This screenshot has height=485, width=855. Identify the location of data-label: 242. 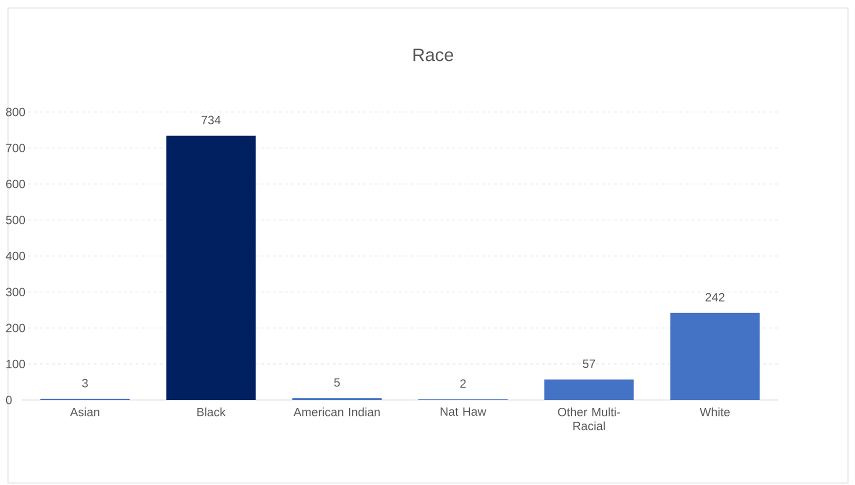
(715, 297).